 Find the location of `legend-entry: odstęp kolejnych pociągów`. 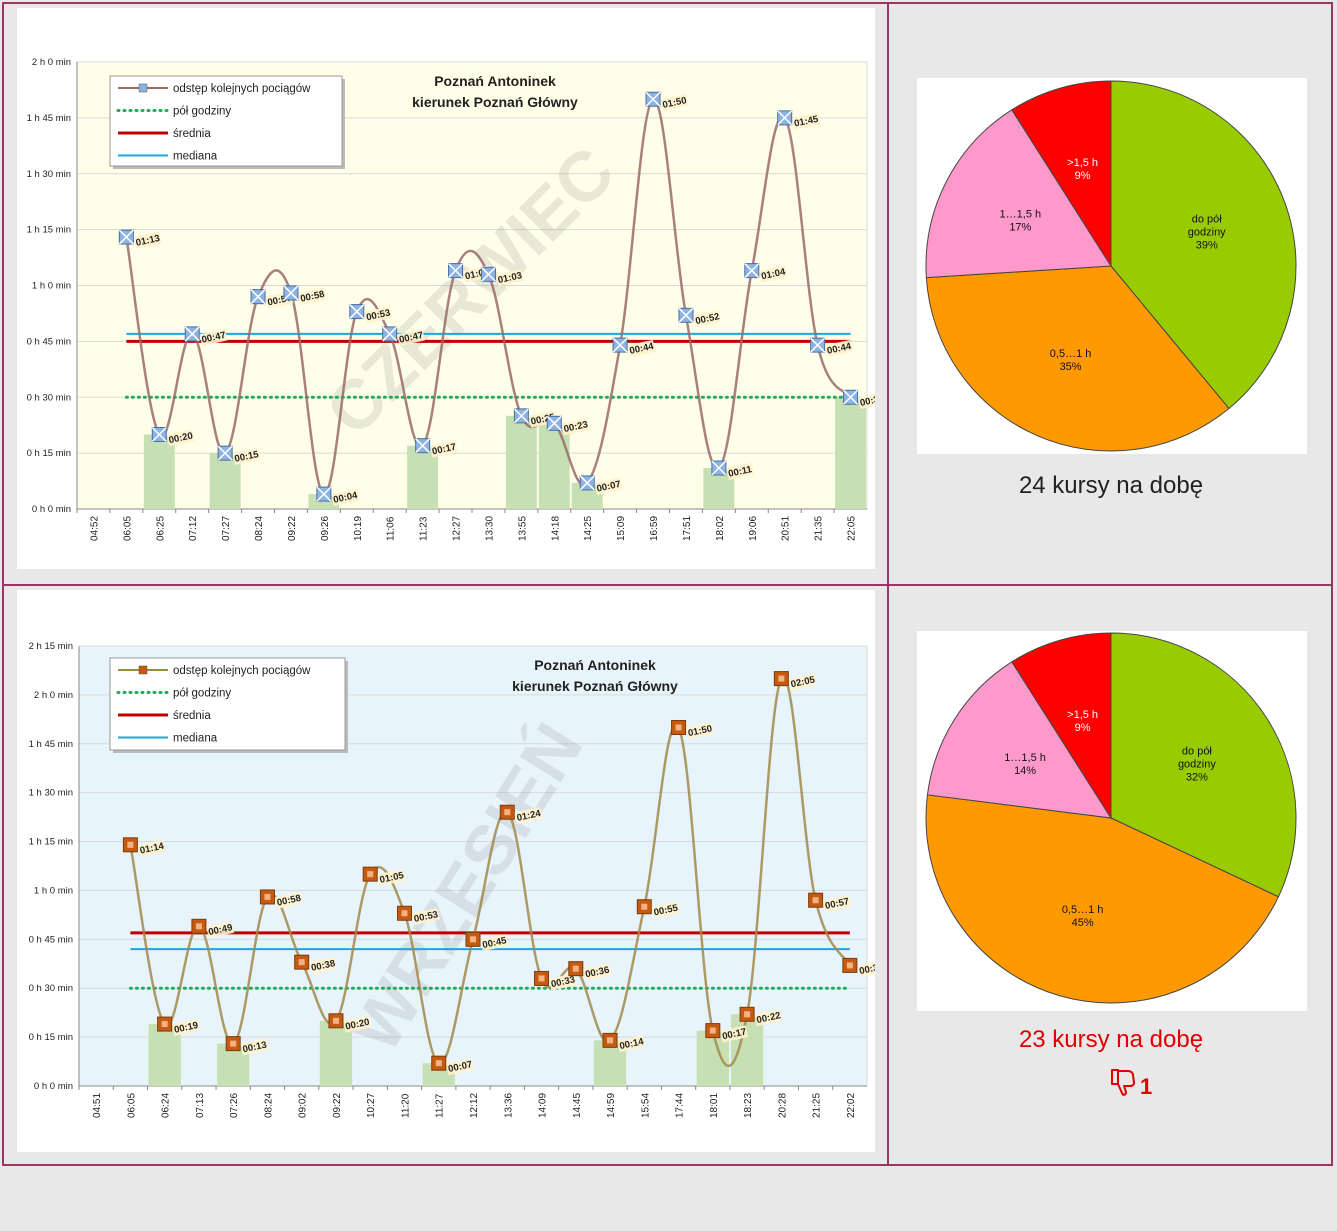

legend-entry: odstęp kolejnych pociągów is located at coordinates (242, 89).